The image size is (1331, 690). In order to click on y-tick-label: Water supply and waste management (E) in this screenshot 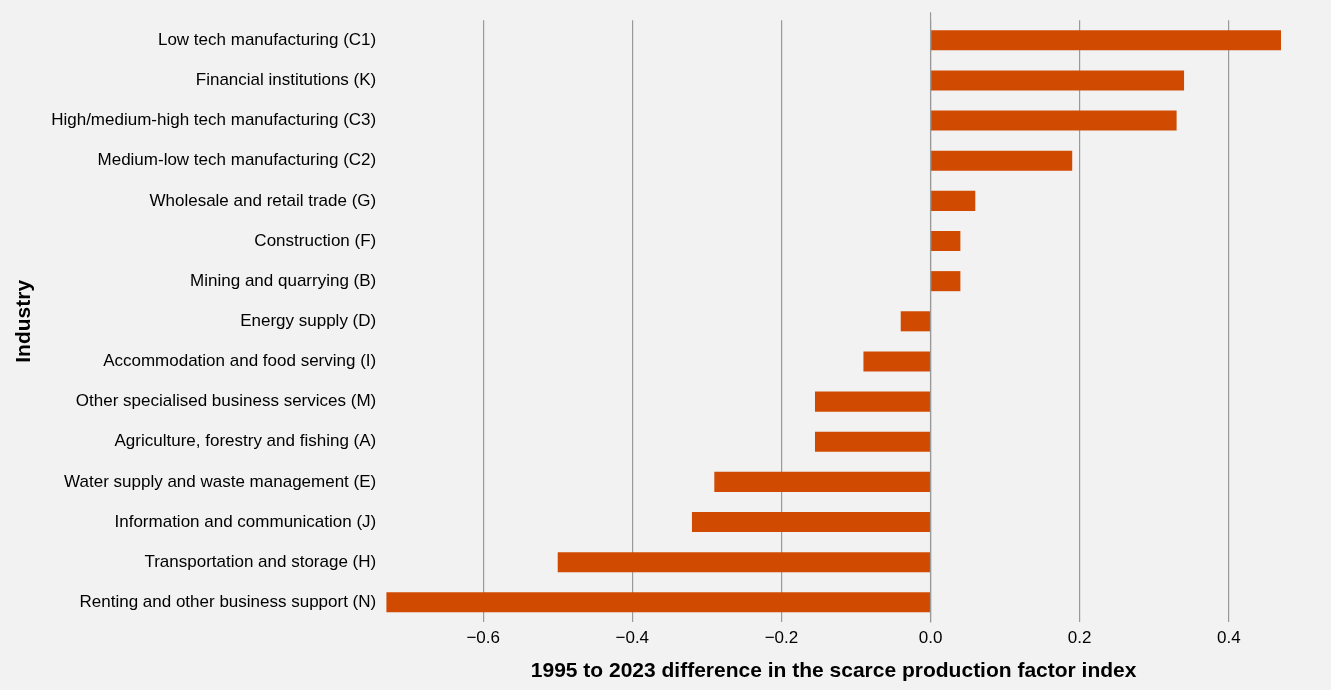, I will do `click(220, 481)`.